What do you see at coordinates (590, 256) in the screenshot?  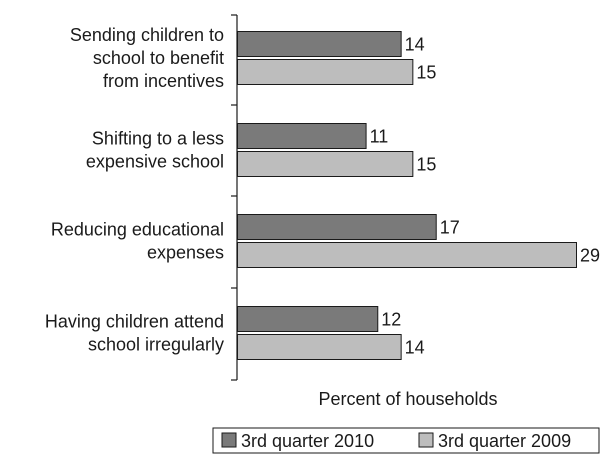 I see `data-label: 29` at bounding box center [590, 256].